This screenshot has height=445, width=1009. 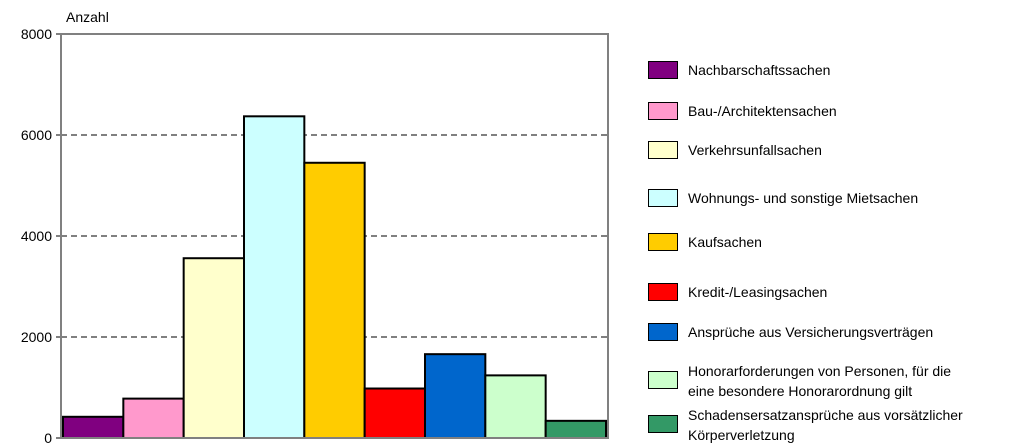 I want to click on y-tick-label: 8000, so click(x=36, y=34).